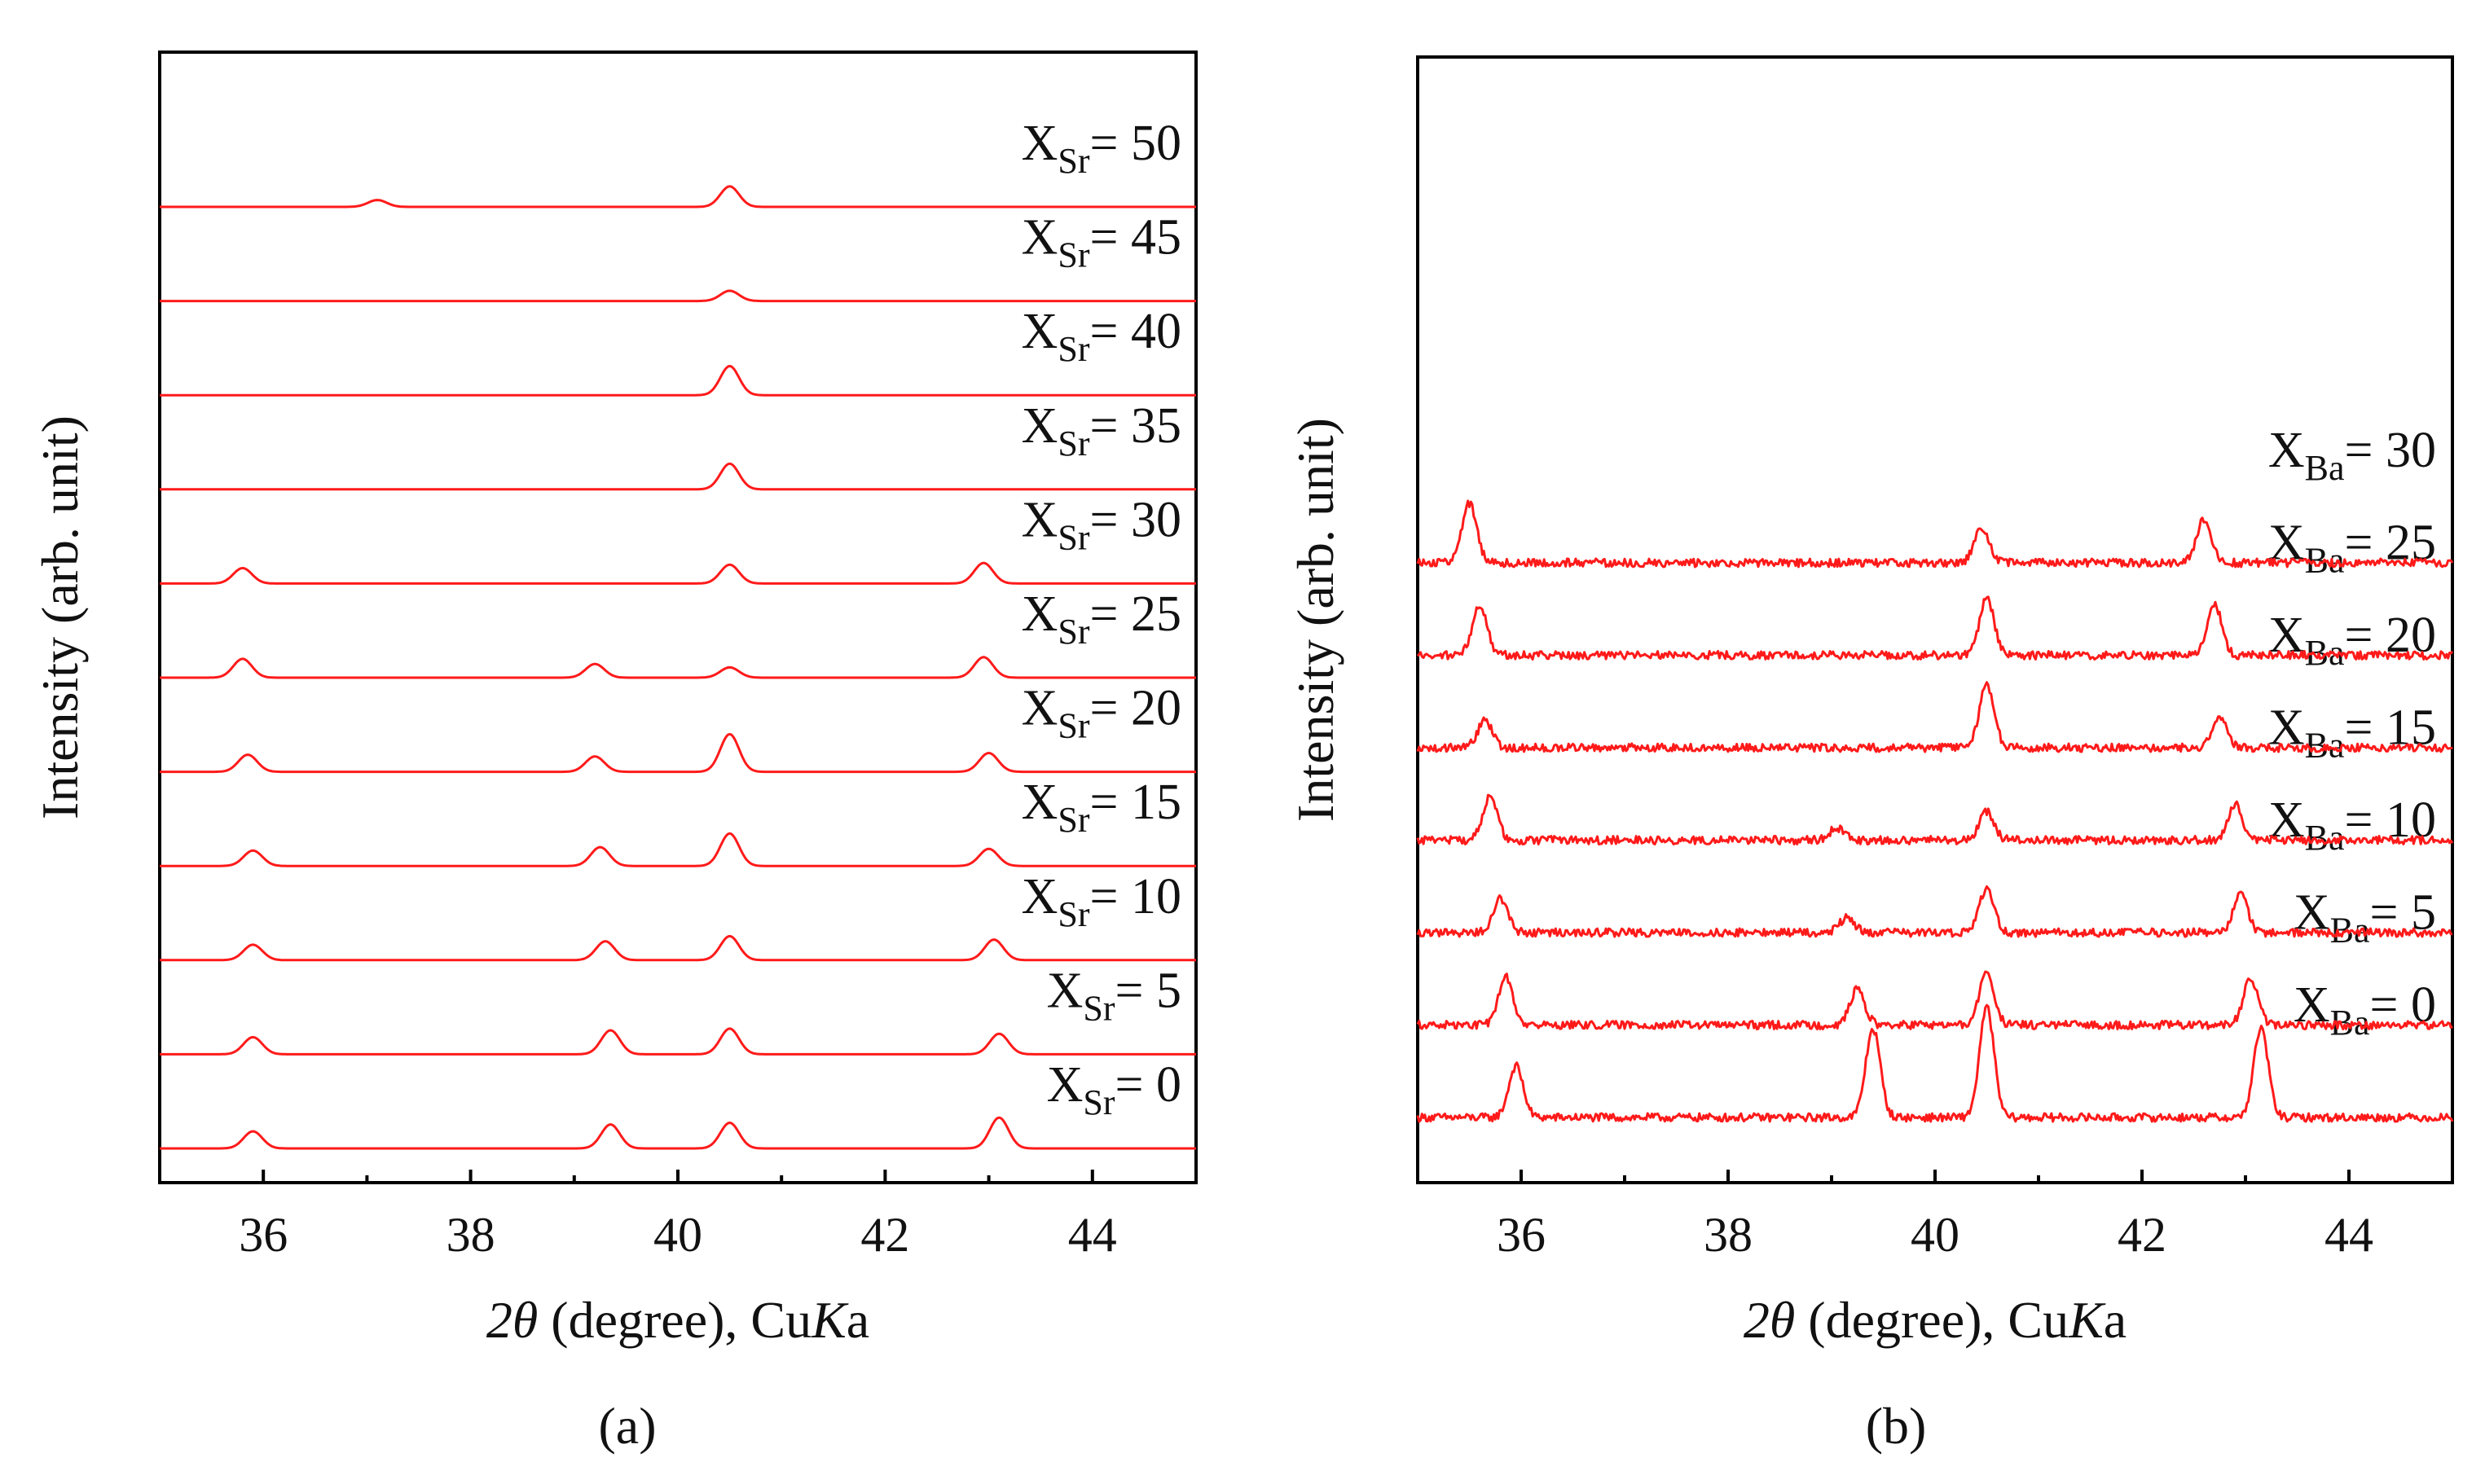 The height and width of the screenshot is (1484, 2485). I want to click on series-label-value: = 5, so click(1148, 990).